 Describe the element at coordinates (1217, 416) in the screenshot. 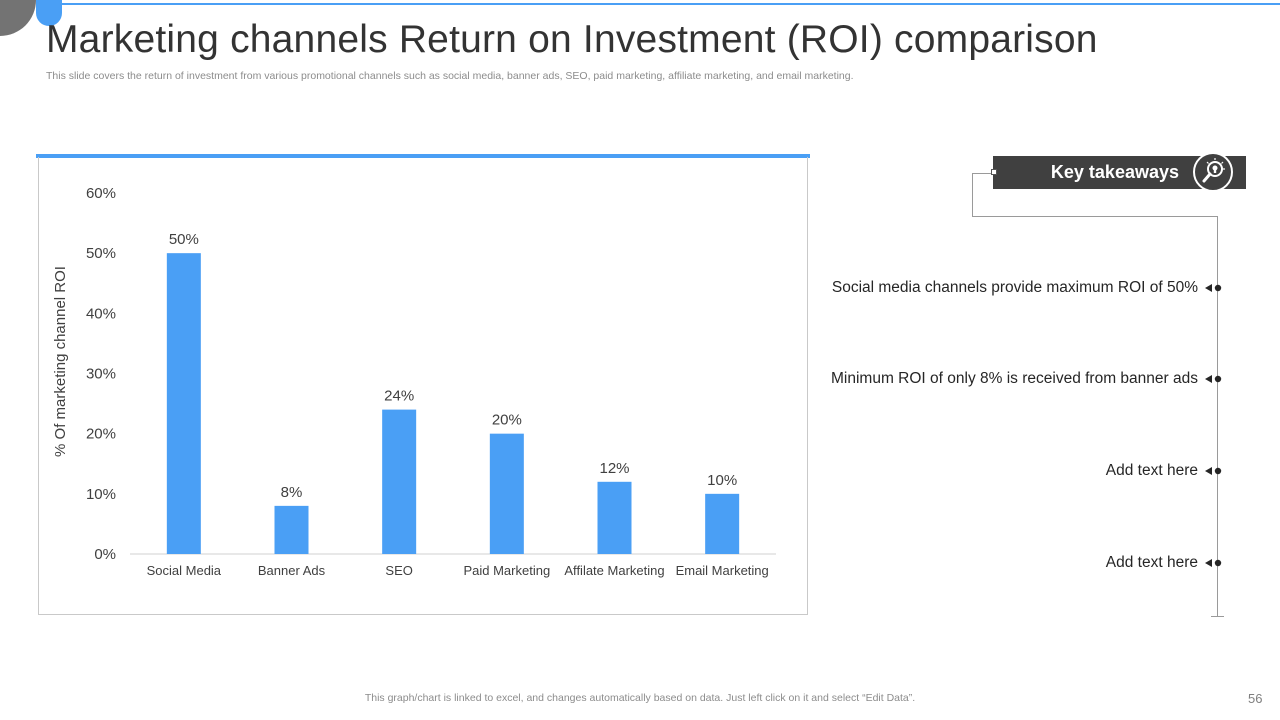

I see `takeaways-timeline` at that location.